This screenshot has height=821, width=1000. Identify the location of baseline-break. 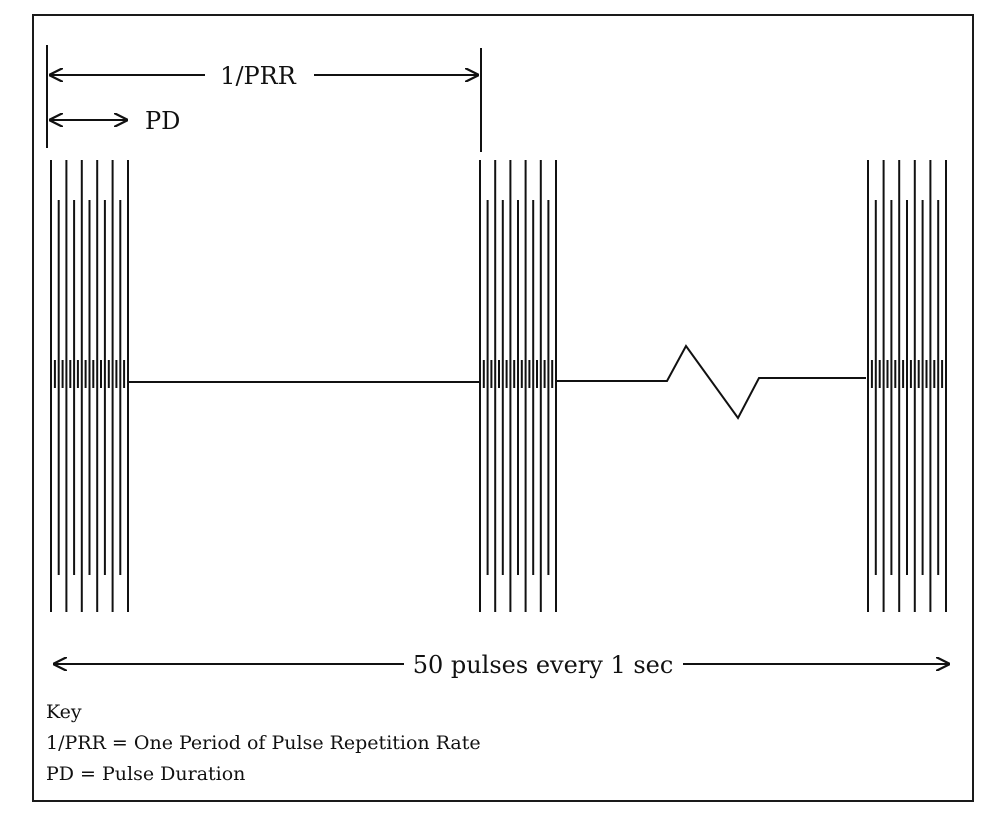
(711, 382).